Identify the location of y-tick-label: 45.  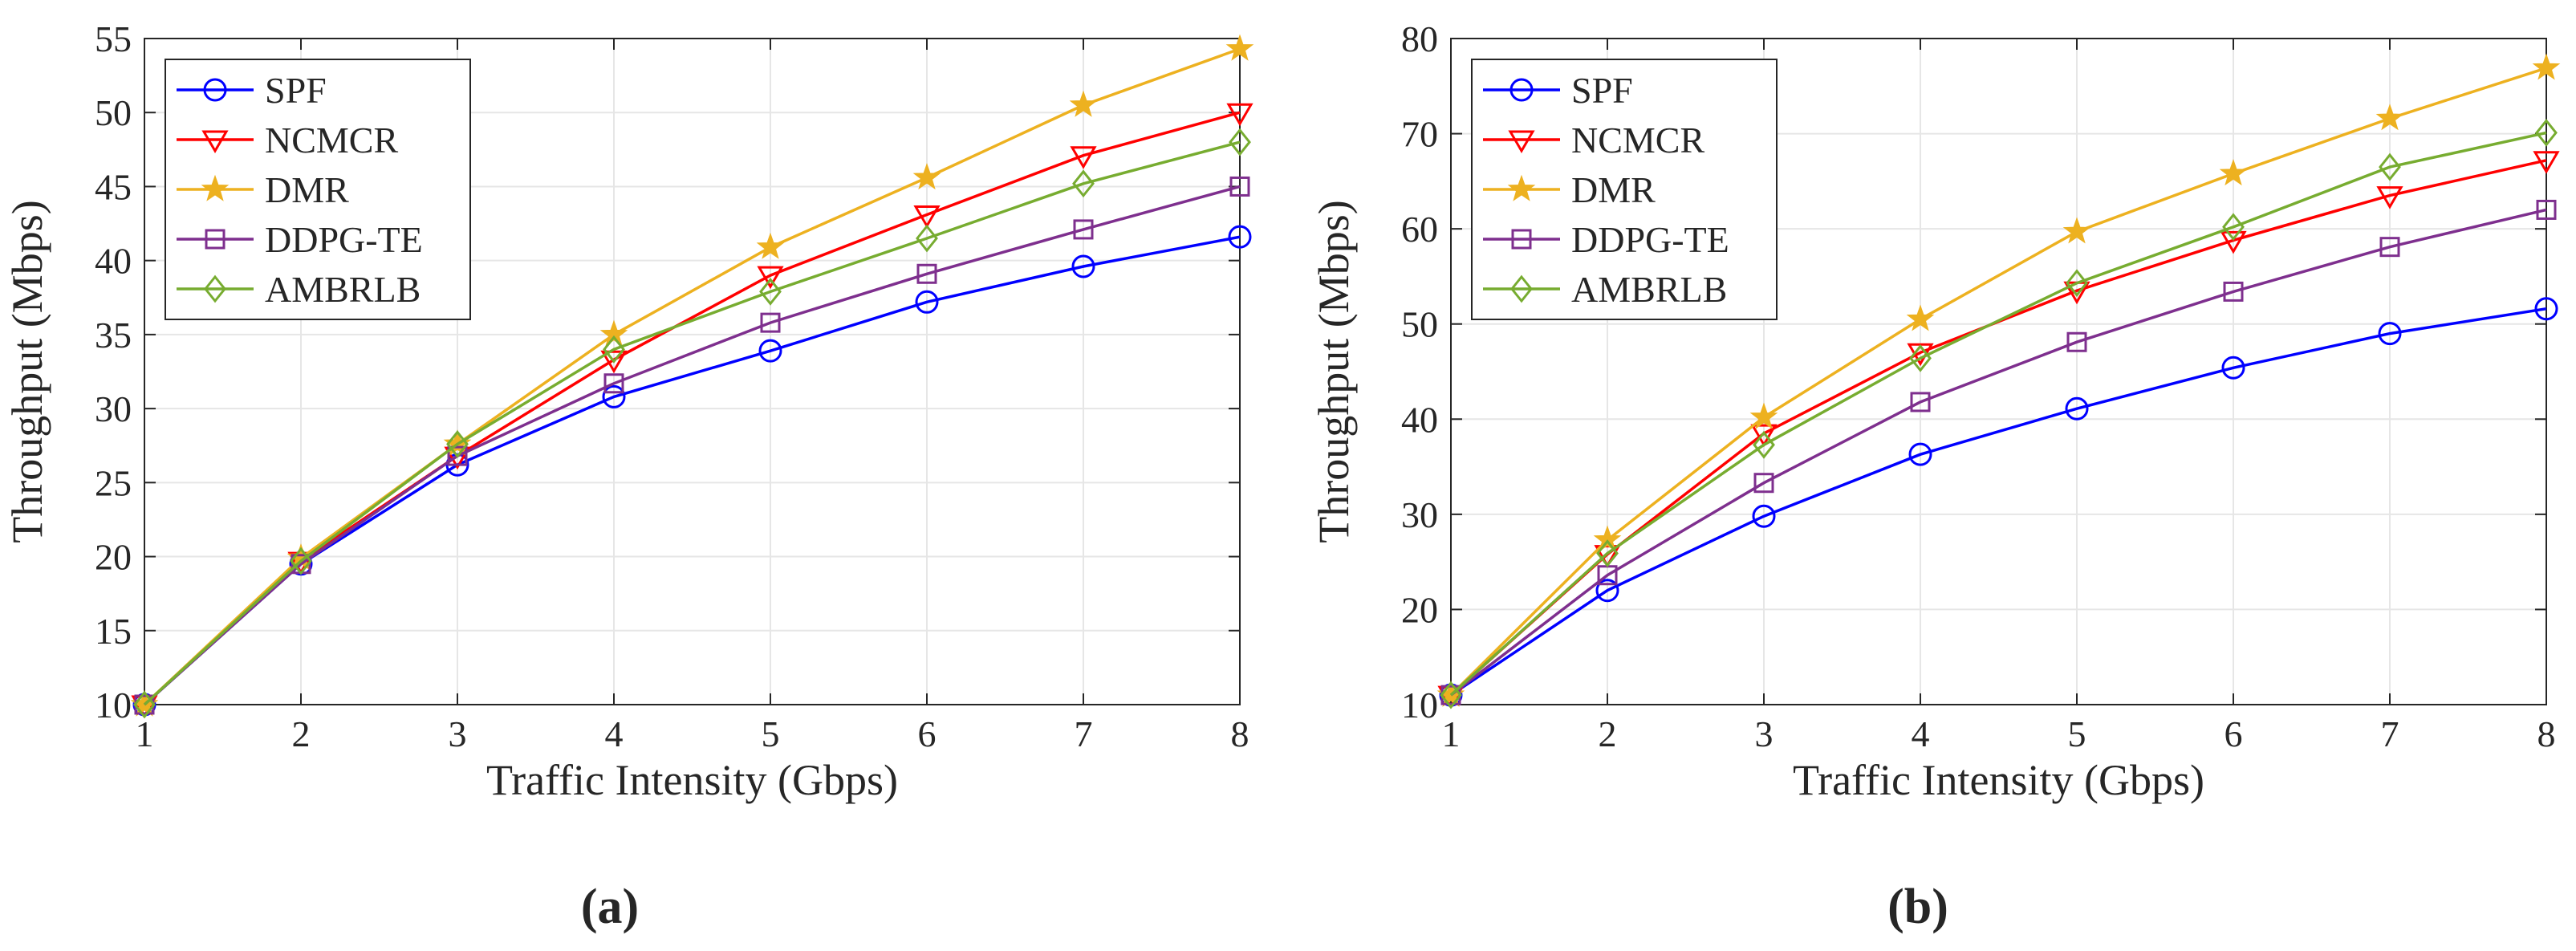
(114, 186).